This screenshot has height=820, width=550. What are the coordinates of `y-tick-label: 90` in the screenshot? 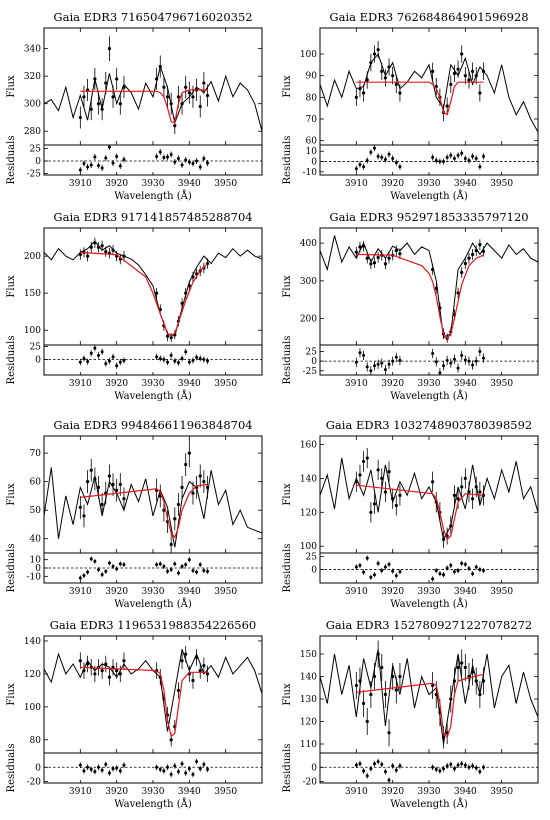 It's located at (312, 77).